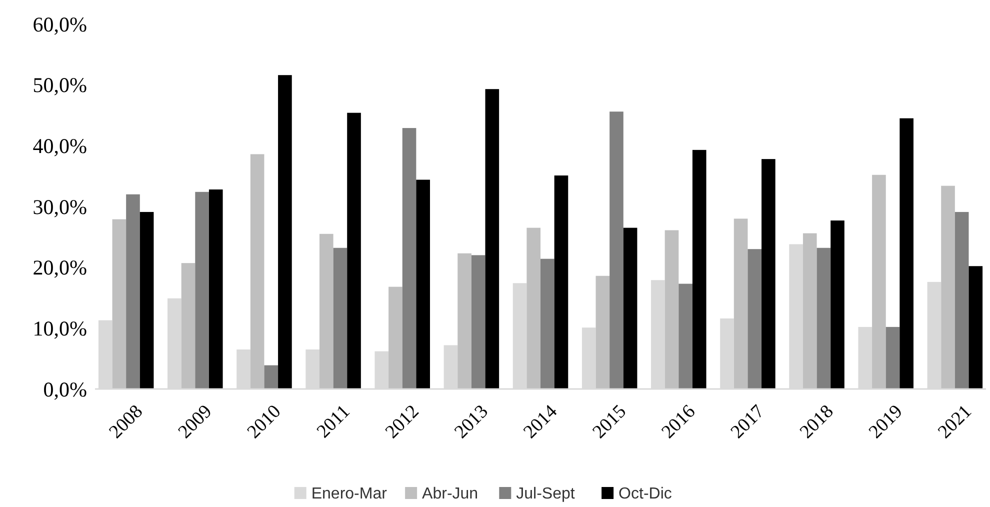  Describe the element at coordinates (65, 389) in the screenshot. I see `y-tick-label: 0,0%` at that location.